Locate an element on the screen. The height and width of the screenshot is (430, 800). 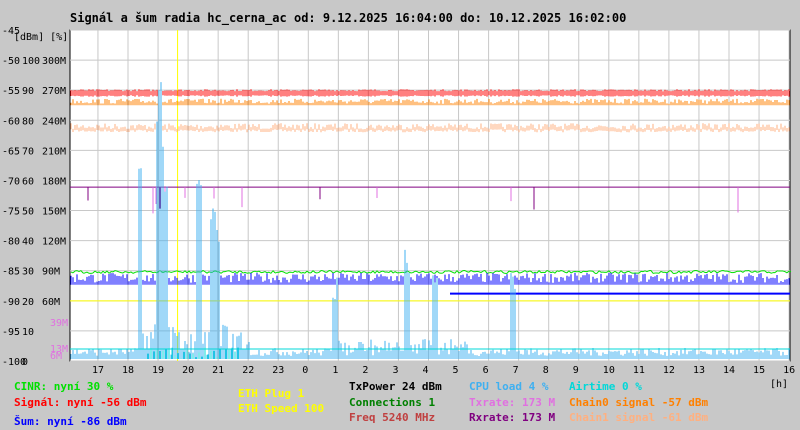
y-tick-label-dbm: -60 is located at coordinates (11, 121).